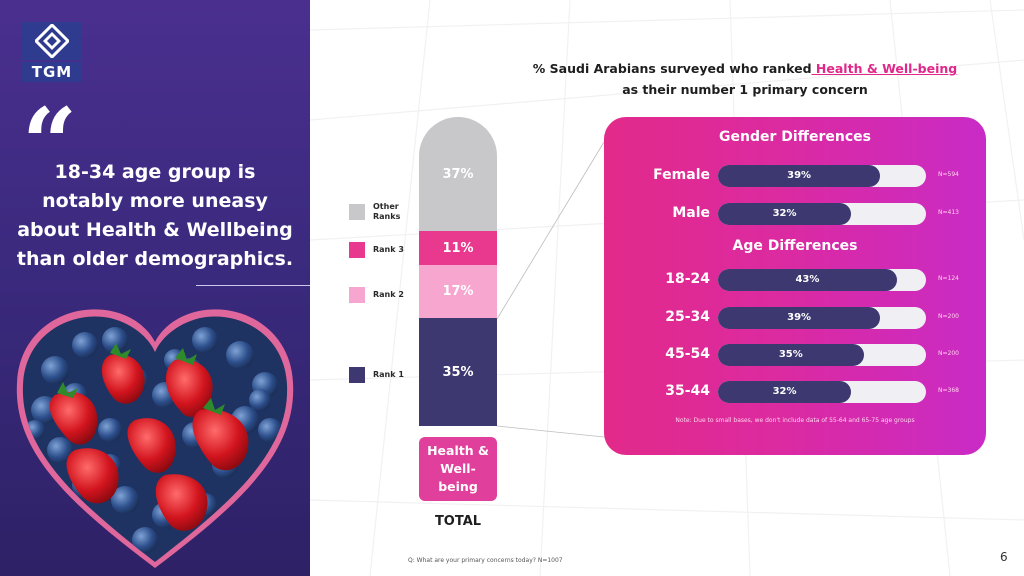 The width and height of the screenshot is (1024, 576). Describe the element at coordinates (155, 259) in the screenshot. I see `headline-line: than older demographics.` at that location.